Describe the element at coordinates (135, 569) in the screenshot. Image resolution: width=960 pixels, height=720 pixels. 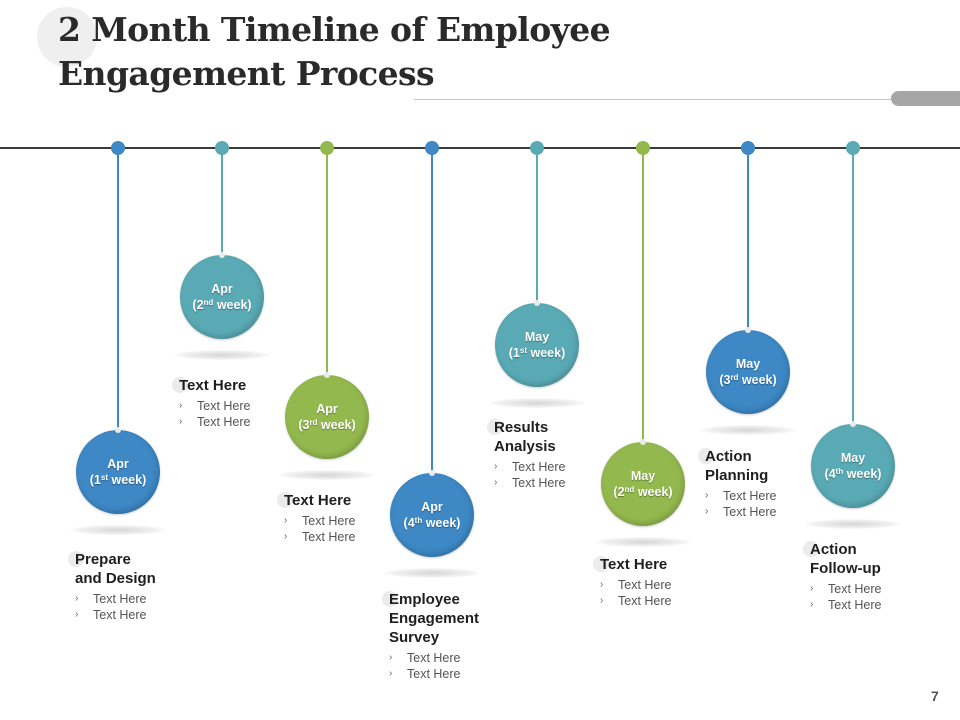
I see `milestone-heading: Prepare and Design` at that location.